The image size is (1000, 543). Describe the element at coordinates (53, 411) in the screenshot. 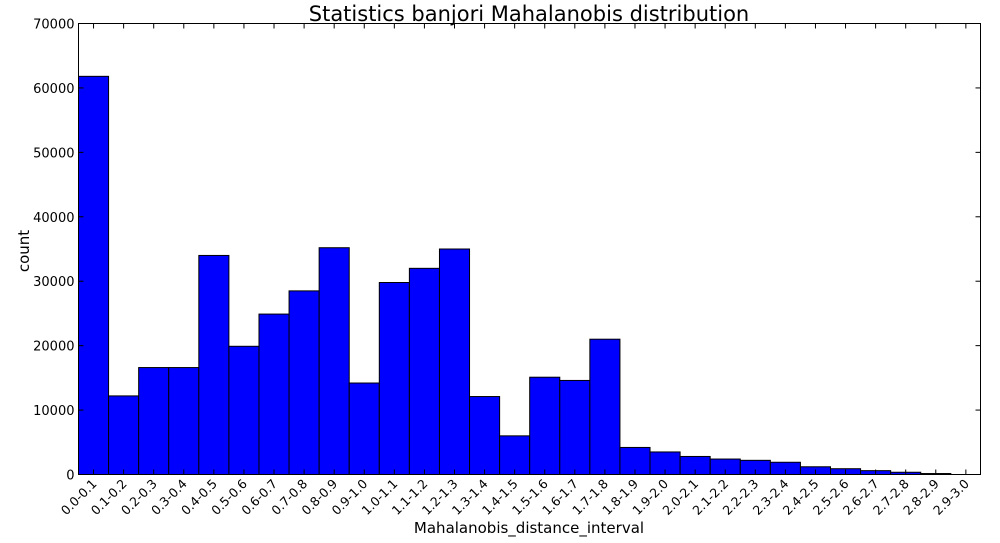

I see `y-tick-label: 10000` at that location.